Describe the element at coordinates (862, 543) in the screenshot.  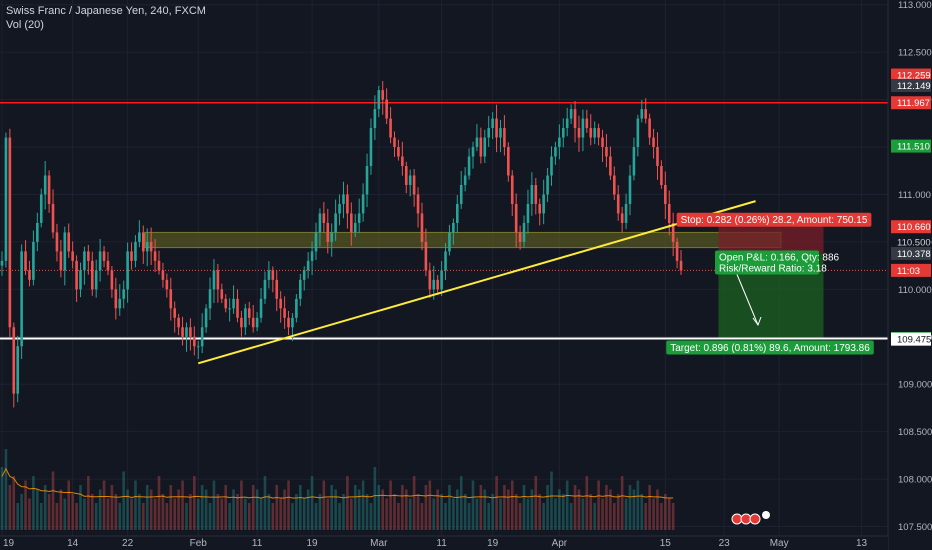
I see `time-tick-label: 13` at that location.